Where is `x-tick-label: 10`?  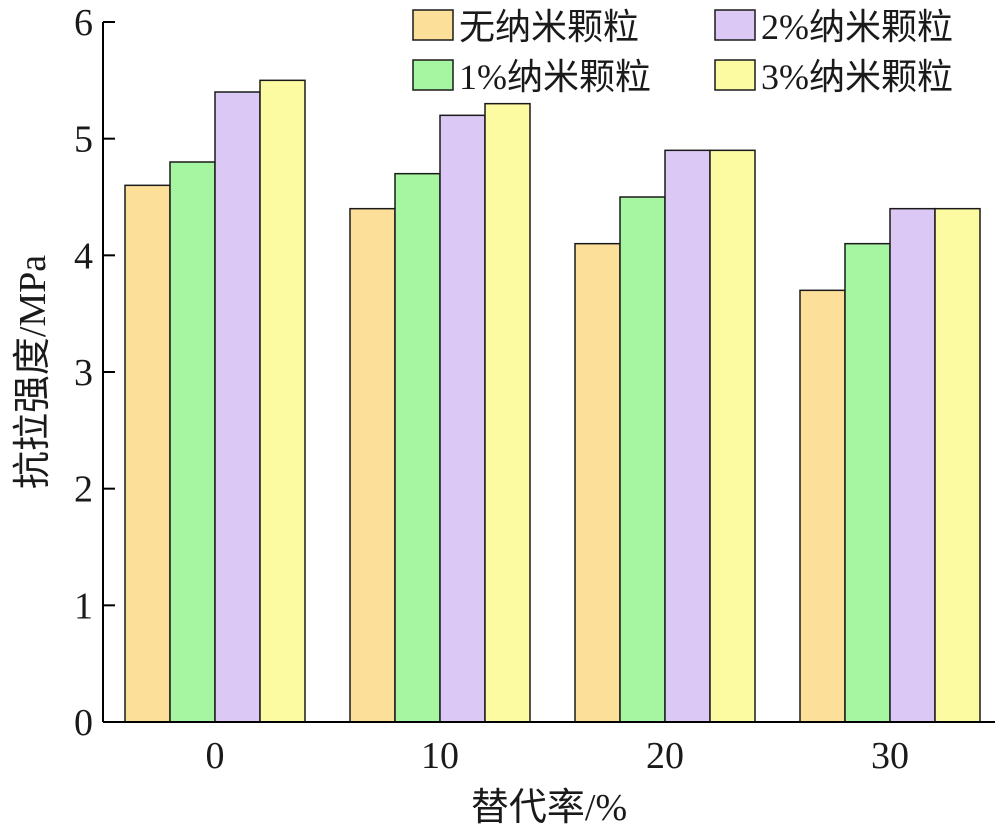 x-tick-label: 10 is located at coordinates (440, 756).